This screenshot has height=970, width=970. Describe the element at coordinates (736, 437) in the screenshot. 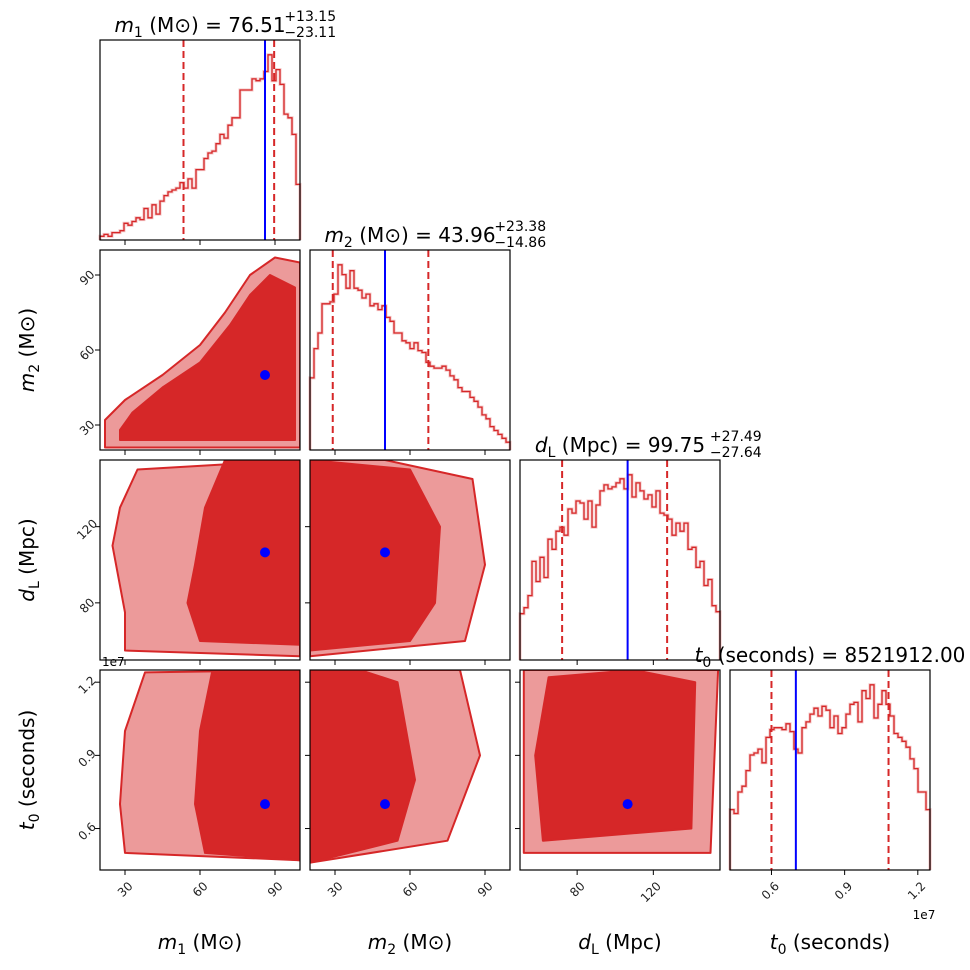

I see `title-plus: +27.49` at that location.